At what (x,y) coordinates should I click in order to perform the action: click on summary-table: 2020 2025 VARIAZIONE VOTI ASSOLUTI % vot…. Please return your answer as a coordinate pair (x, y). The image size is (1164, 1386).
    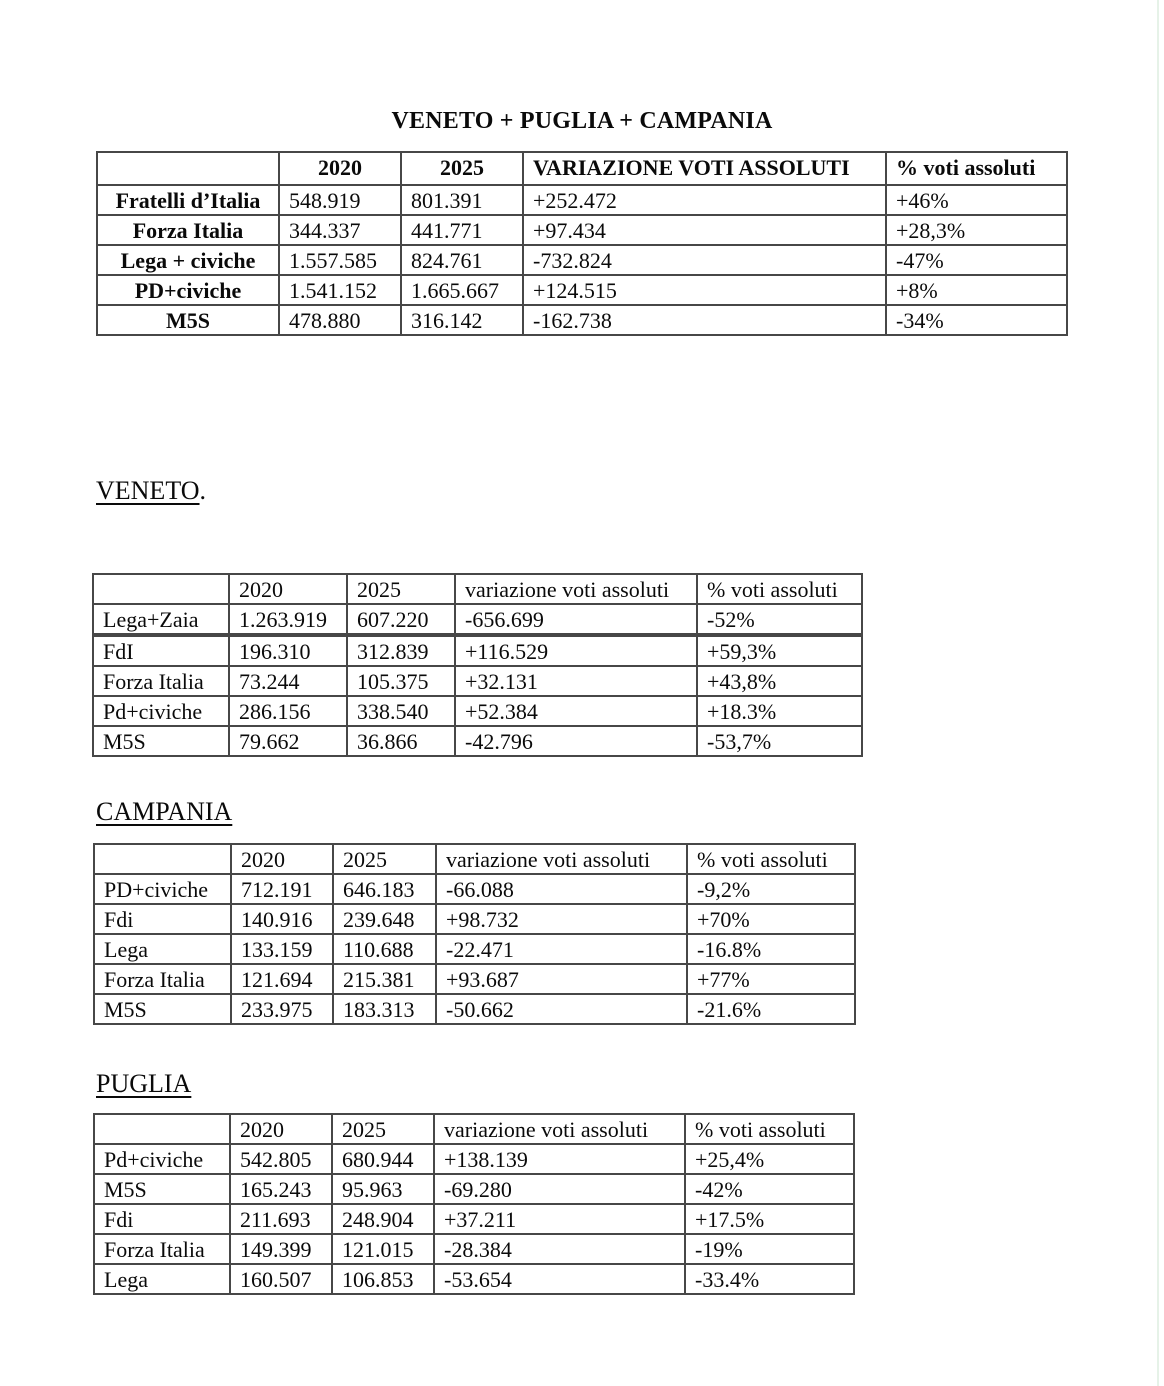
    Looking at the image, I should click on (582, 243).